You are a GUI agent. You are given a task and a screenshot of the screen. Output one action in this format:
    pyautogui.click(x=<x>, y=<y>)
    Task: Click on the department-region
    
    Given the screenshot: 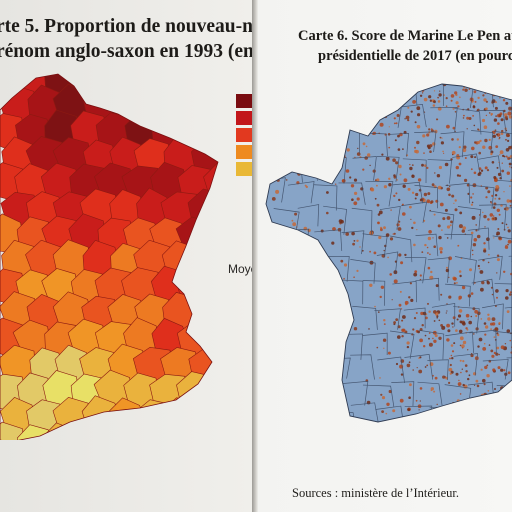 What is the action you would take?
    pyautogui.click(x=140, y=86)
    